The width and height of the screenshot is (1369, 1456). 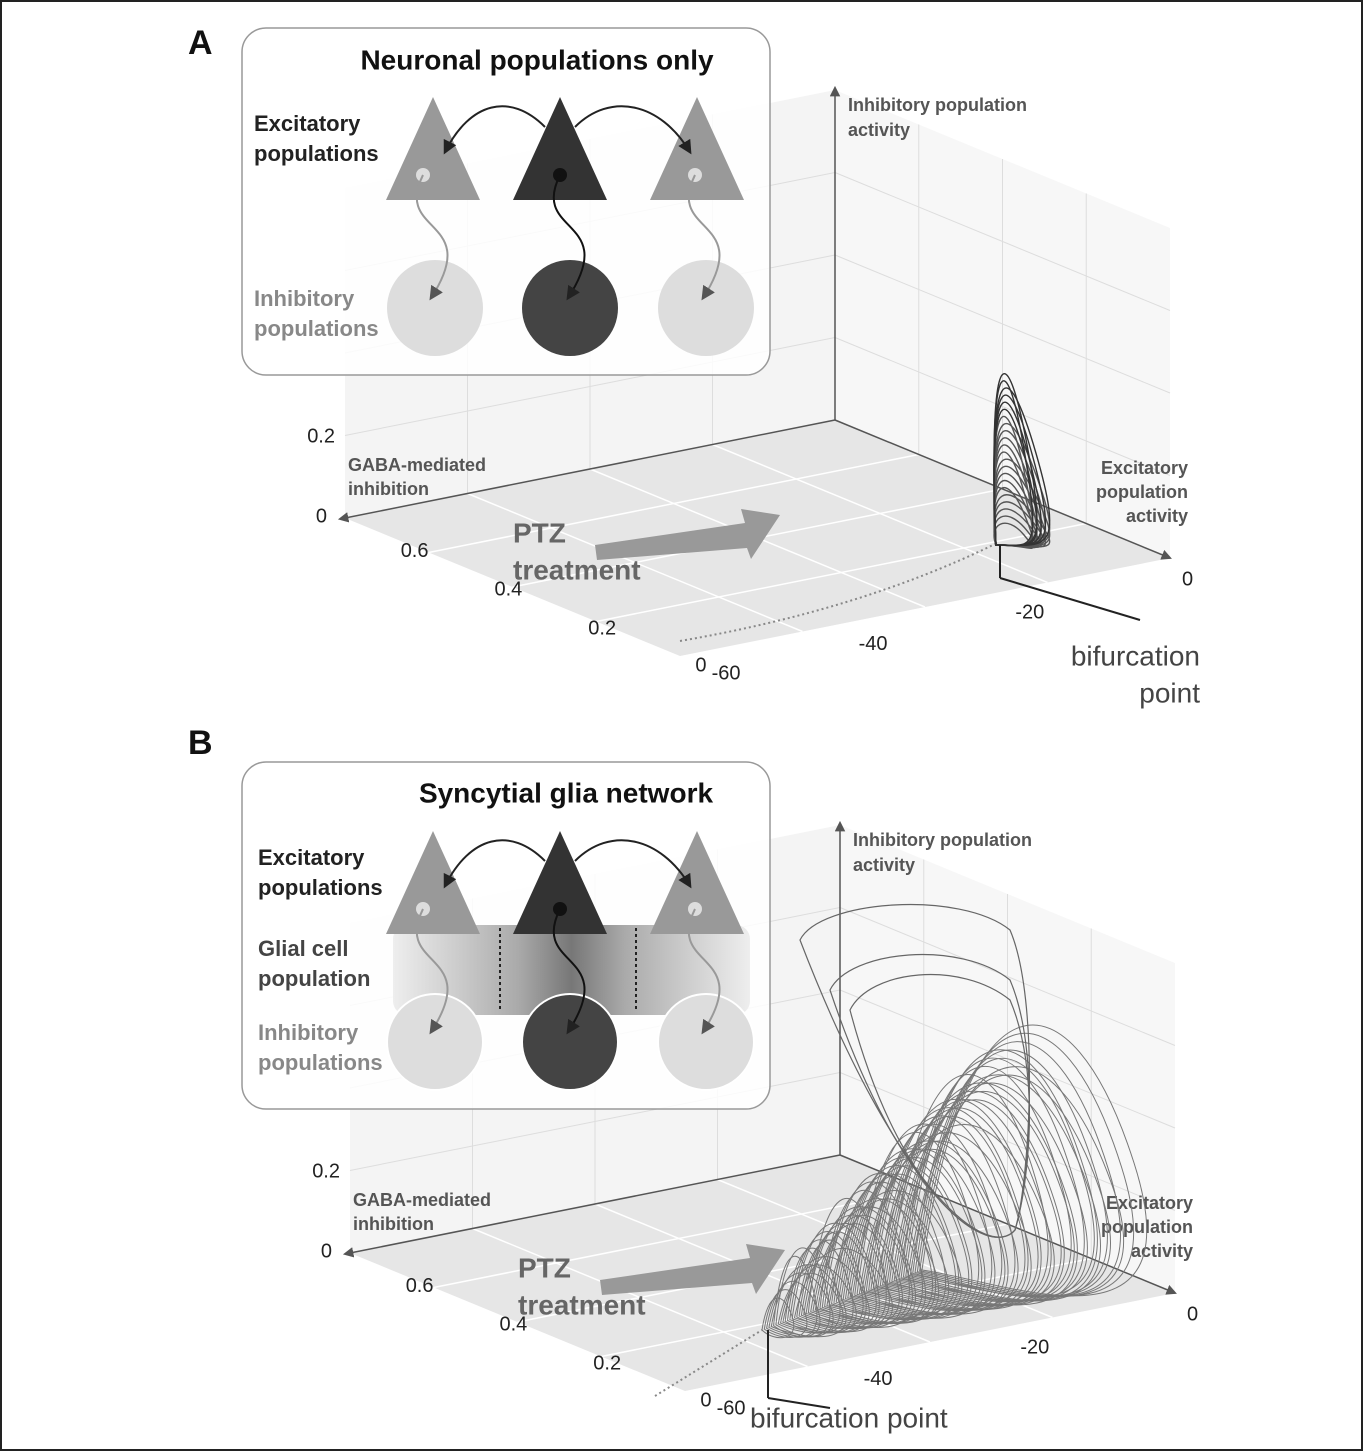 What do you see at coordinates (849, 1417) in the screenshot?
I see `bifurcation-label: bifurcation point` at bounding box center [849, 1417].